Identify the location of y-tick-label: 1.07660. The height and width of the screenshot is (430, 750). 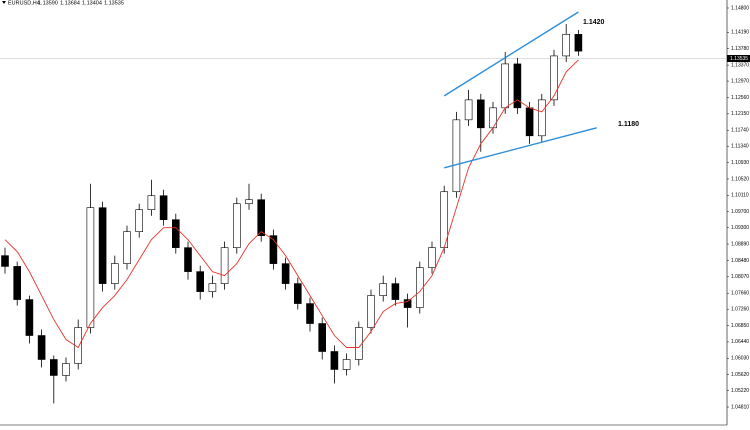
(740, 294).